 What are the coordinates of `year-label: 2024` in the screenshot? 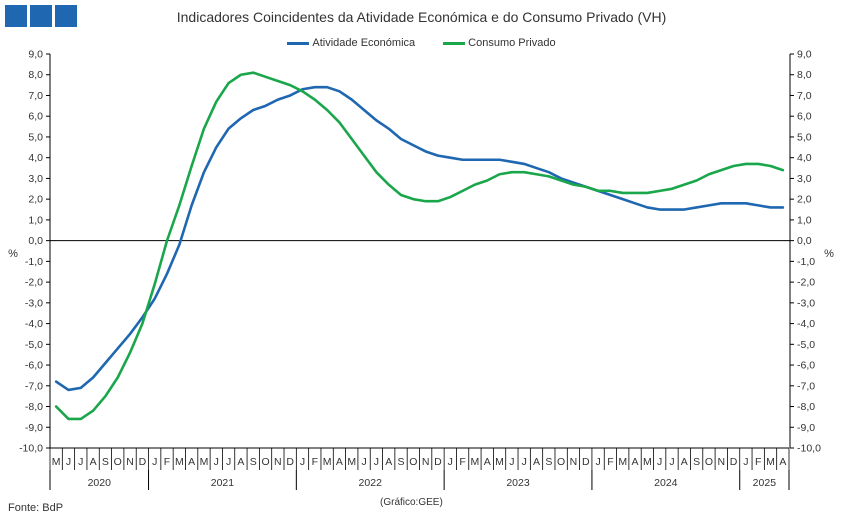 It's located at (666, 483).